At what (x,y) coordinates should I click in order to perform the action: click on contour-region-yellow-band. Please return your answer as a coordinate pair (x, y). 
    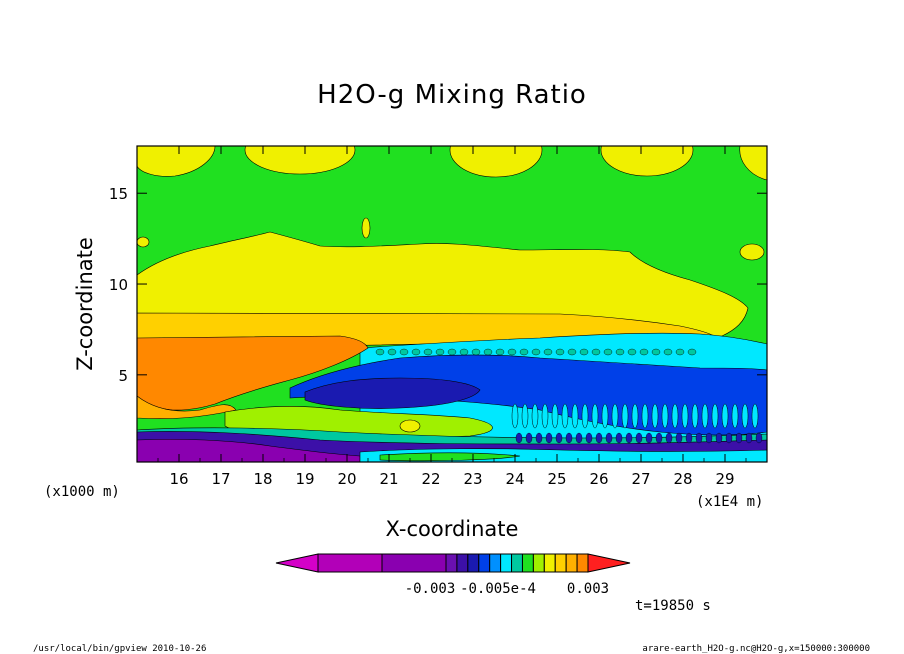
    Looking at the image, I should click on (443, 284).